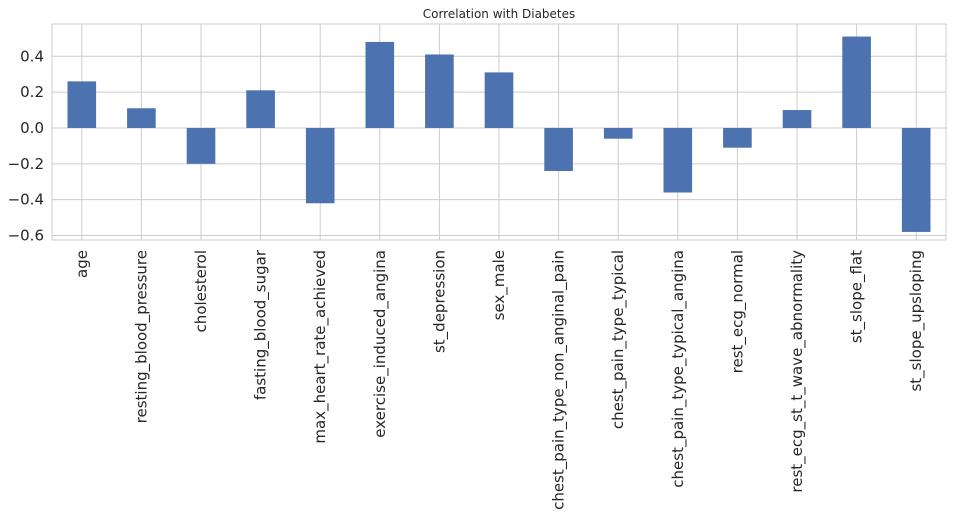  I want to click on x-tick-label: st_slope_upsloping, so click(916, 321).